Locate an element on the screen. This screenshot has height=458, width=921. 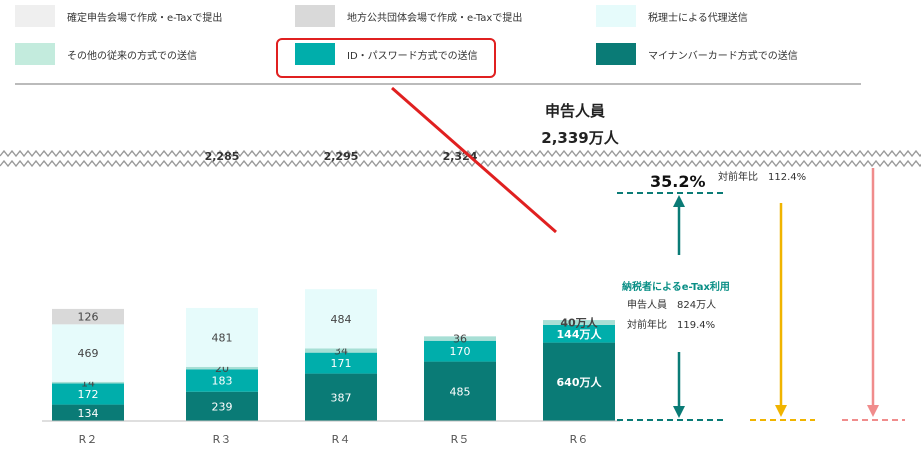
x-tick-label: R４ is located at coordinates (341, 439).